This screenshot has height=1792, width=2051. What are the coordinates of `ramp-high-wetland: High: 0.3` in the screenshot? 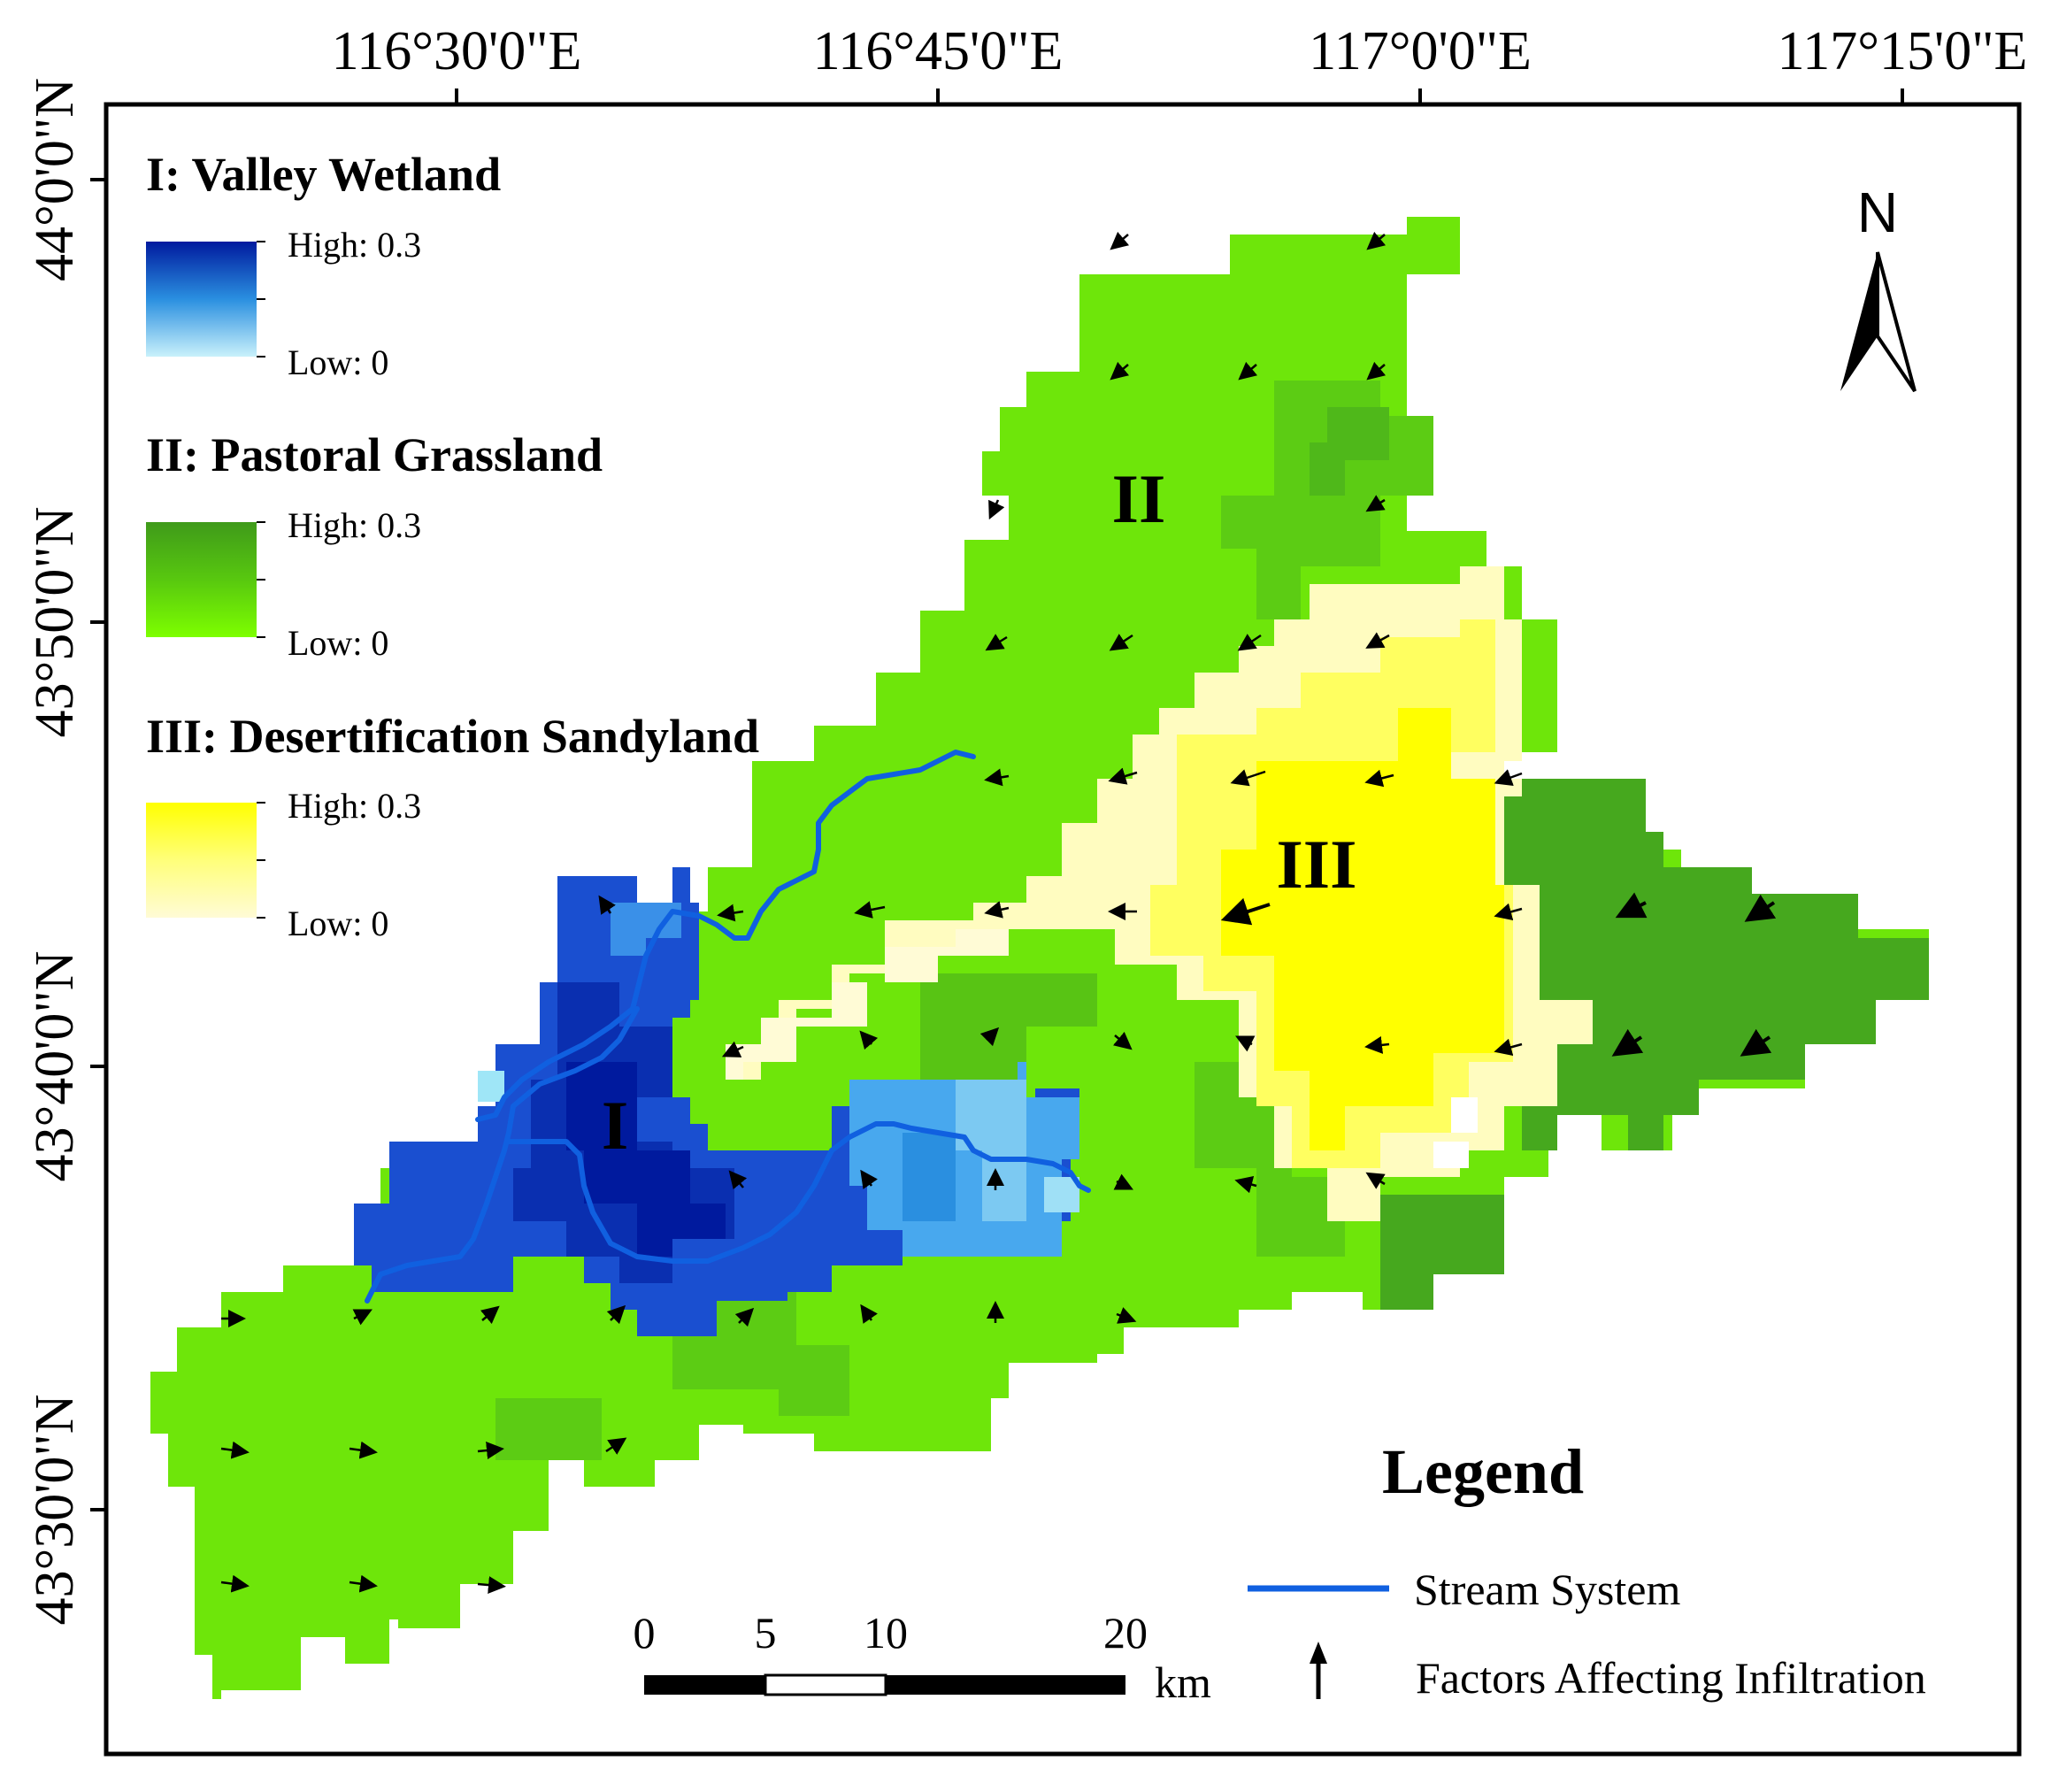 It's located at (354, 245).